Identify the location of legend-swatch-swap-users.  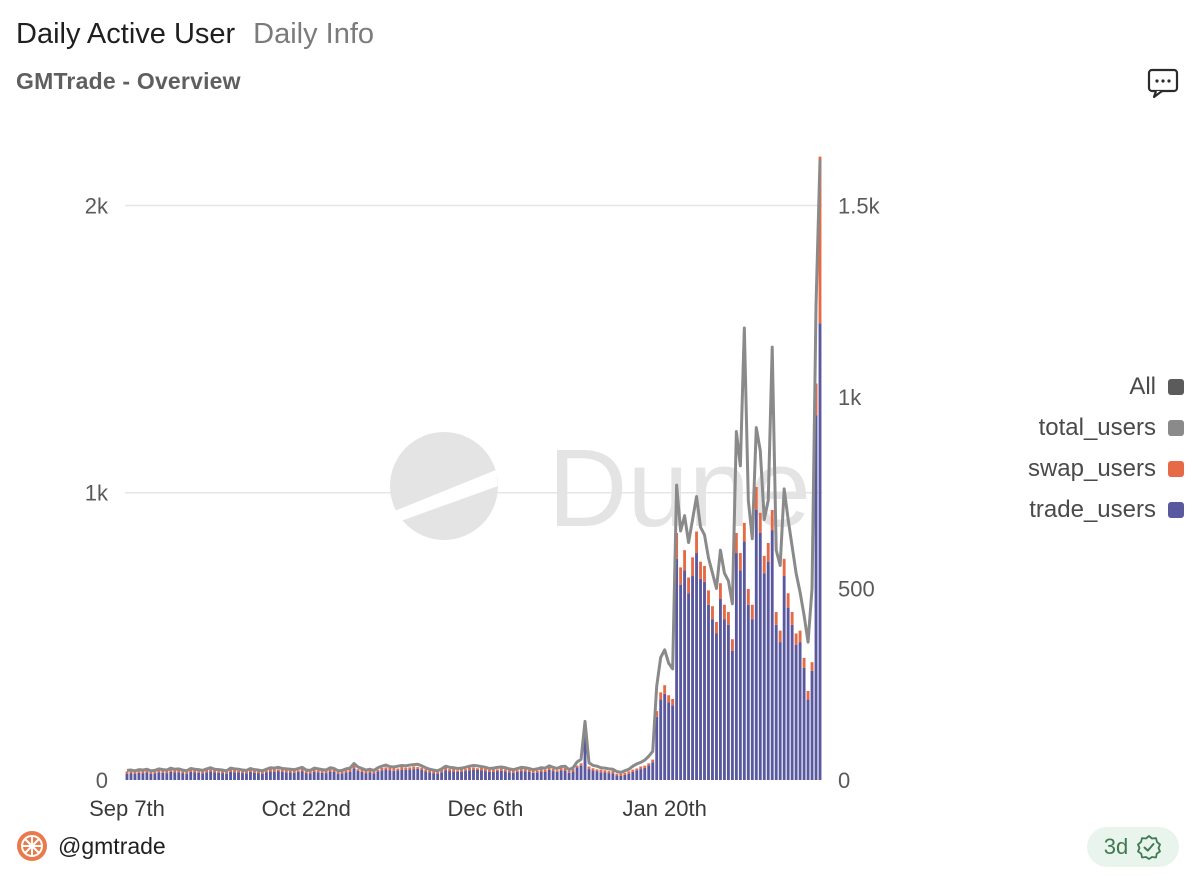
(1176, 468).